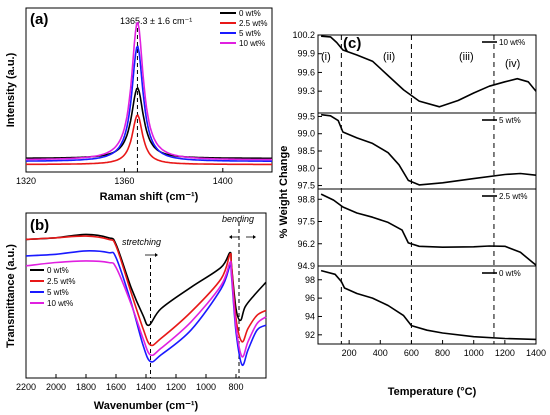 The image size is (550, 415). I want to click on panel-a-xticks: 1320 1360 1400, so click(124, 177).